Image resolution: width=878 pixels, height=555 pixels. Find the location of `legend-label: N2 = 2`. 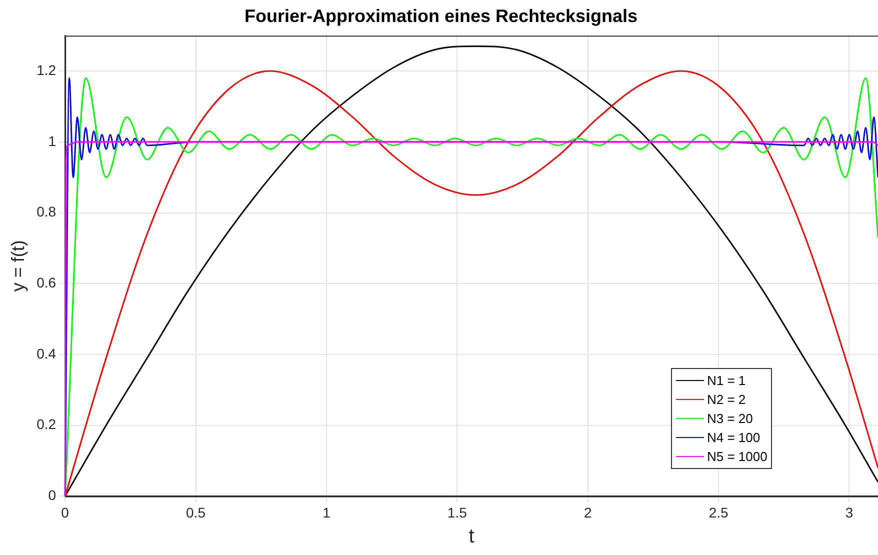

legend-label: N2 = 2 is located at coordinates (726, 400).